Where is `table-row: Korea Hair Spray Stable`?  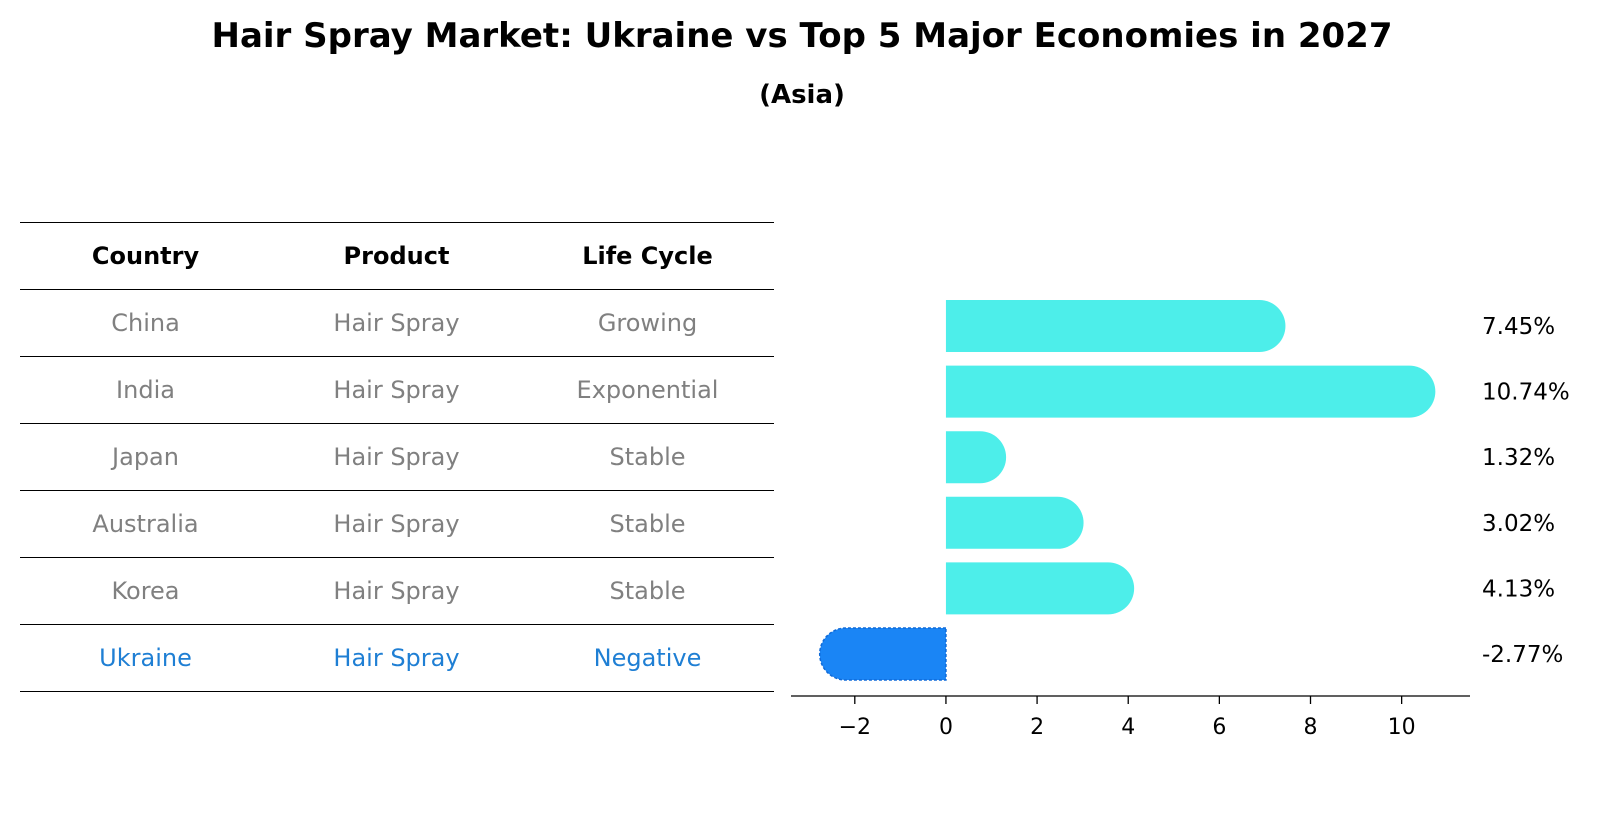
table-row: Korea Hair Spray Stable is located at coordinates (397, 590).